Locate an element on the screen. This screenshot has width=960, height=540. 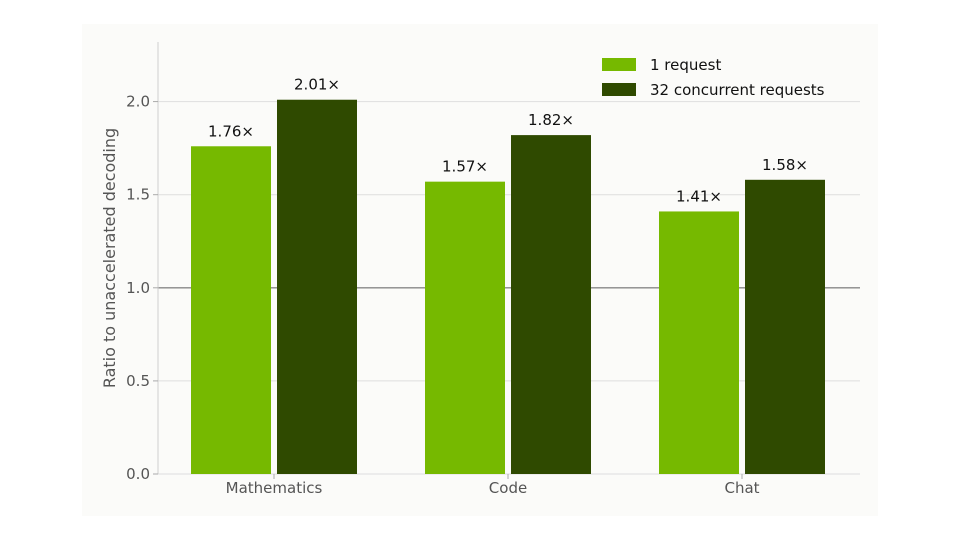
y-axis-title: Ratio to unaccelerated decoding is located at coordinates (109, 258).